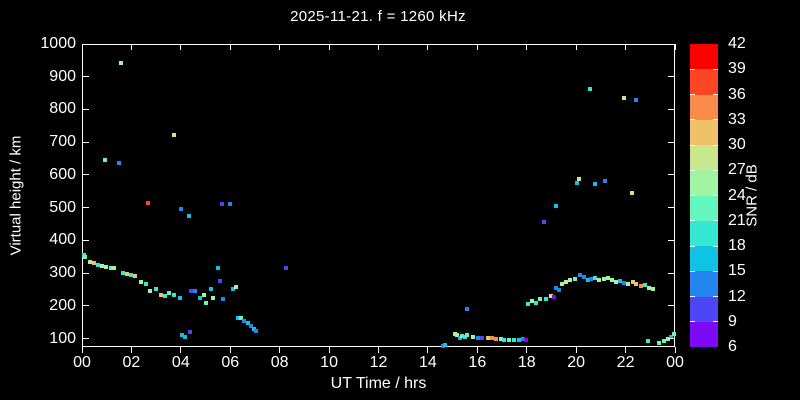  I want to click on y-tick-label: 100, so click(62, 338).